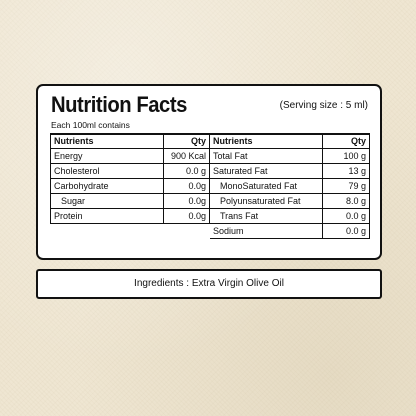 The height and width of the screenshot is (416, 416). Describe the element at coordinates (358, 141) in the screenshot. I see `right-header-qty: Qty` at that location.